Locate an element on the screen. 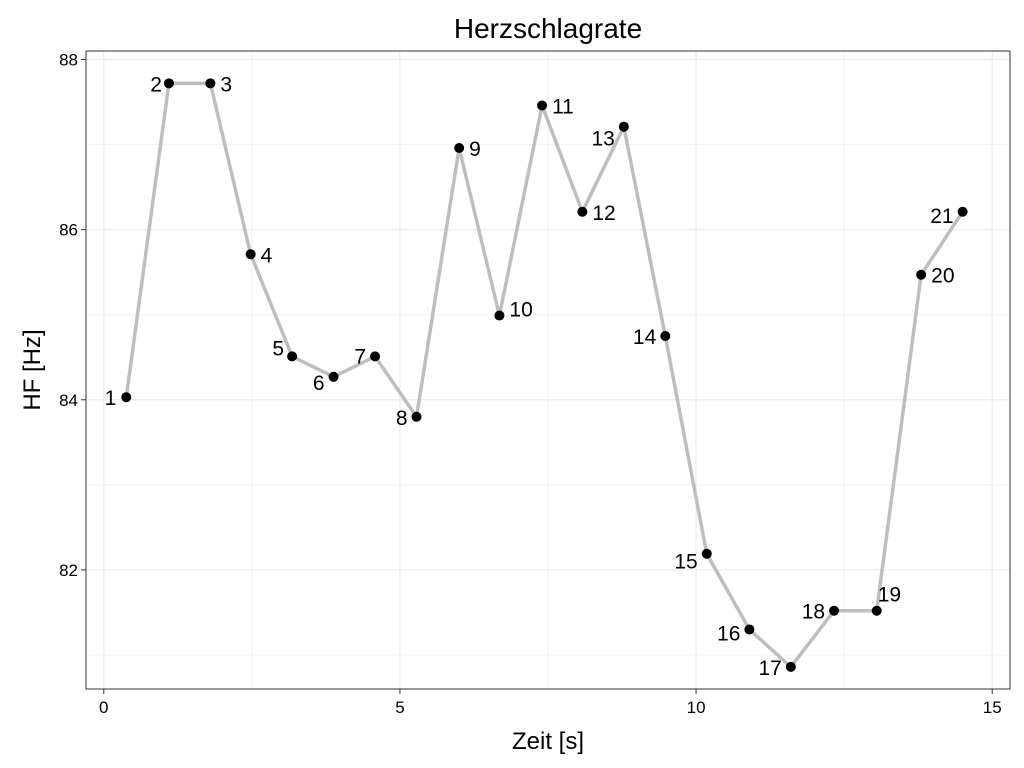 Image resolution: width=1024 pixels, height=768 pixels. point-label: 18 is located at coordinates (813, 612).